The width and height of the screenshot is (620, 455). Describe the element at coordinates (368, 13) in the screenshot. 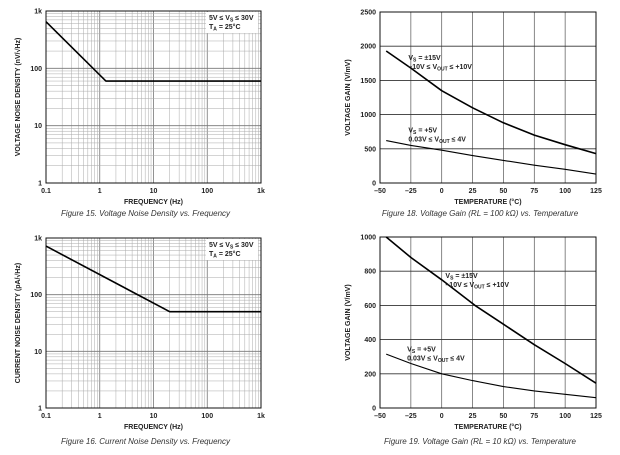

I see `y-tick-label: 2500` at that location.